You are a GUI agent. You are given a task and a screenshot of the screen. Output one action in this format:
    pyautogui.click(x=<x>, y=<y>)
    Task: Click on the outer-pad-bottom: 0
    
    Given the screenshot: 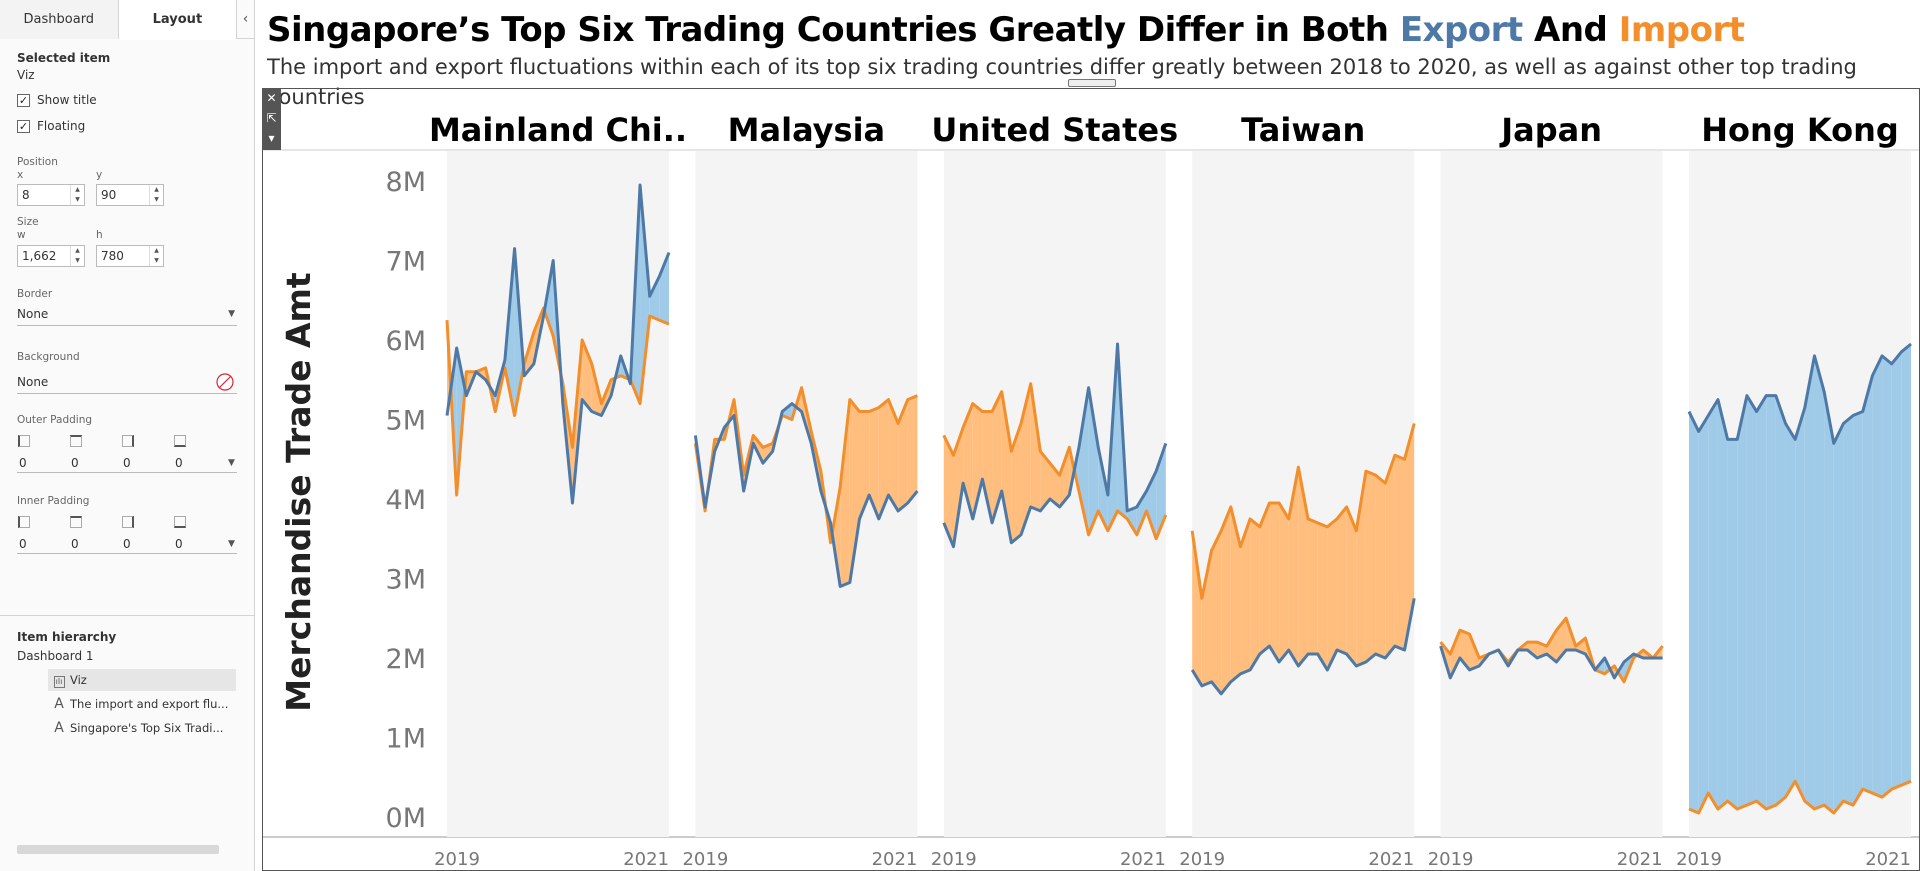 What is the action you would take?
    pyautogui.click(x=179, y=463)
    